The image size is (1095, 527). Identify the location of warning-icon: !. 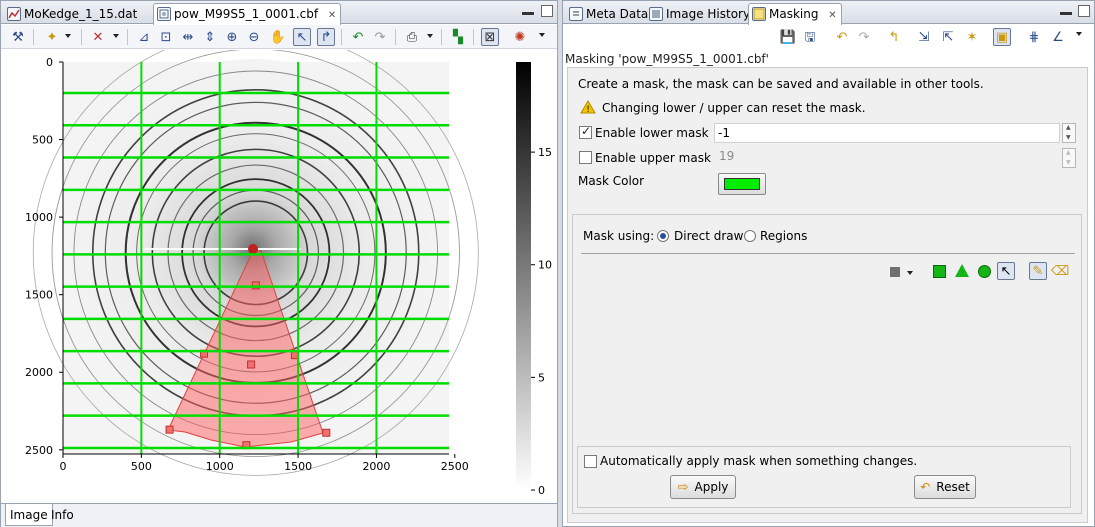
(588, 107).